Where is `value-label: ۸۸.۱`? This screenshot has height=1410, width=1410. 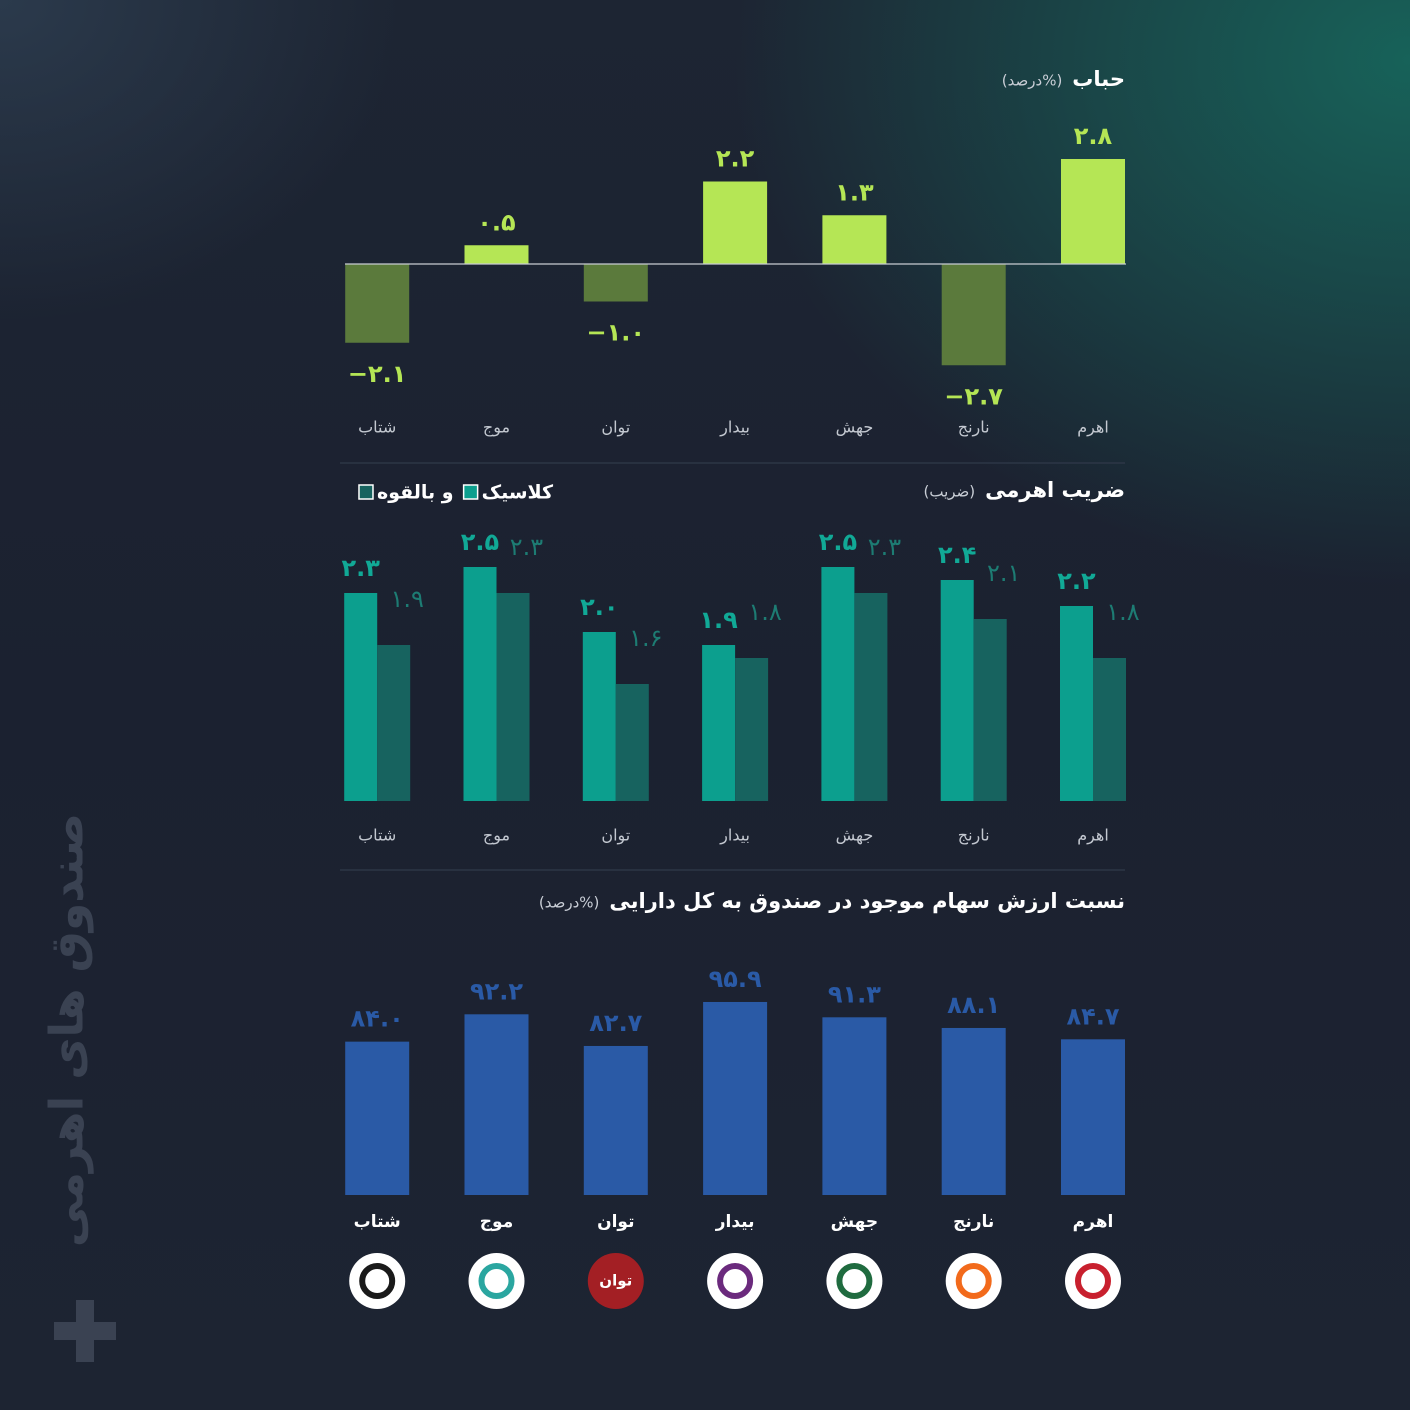
value-label: ۸۸.۱ is located at coordinates (973, 1005).